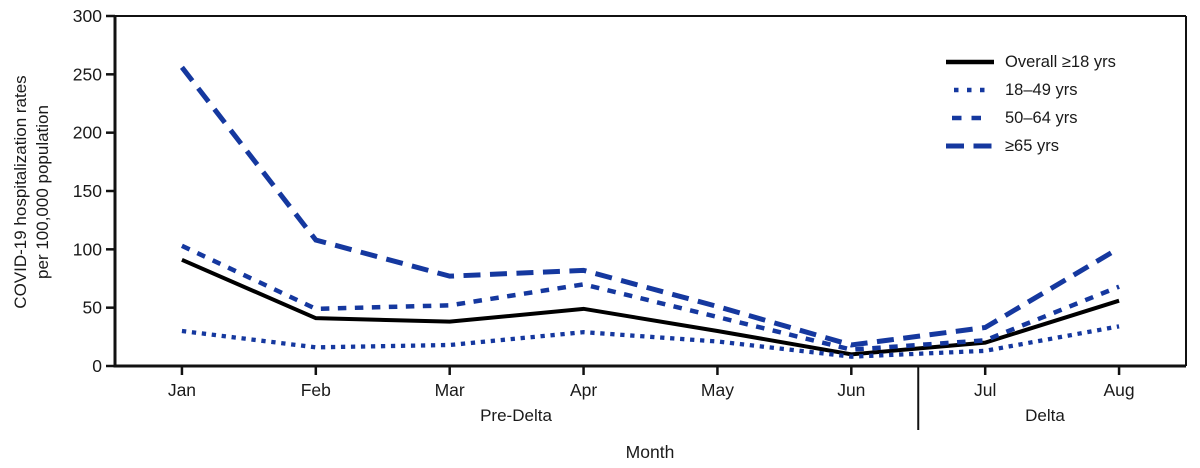 The image size is (1200, 468). What do you see at coordinates (650, 452) in the screenshot?
I see `x-axis-title: Month` at bounding box center [650, 452].